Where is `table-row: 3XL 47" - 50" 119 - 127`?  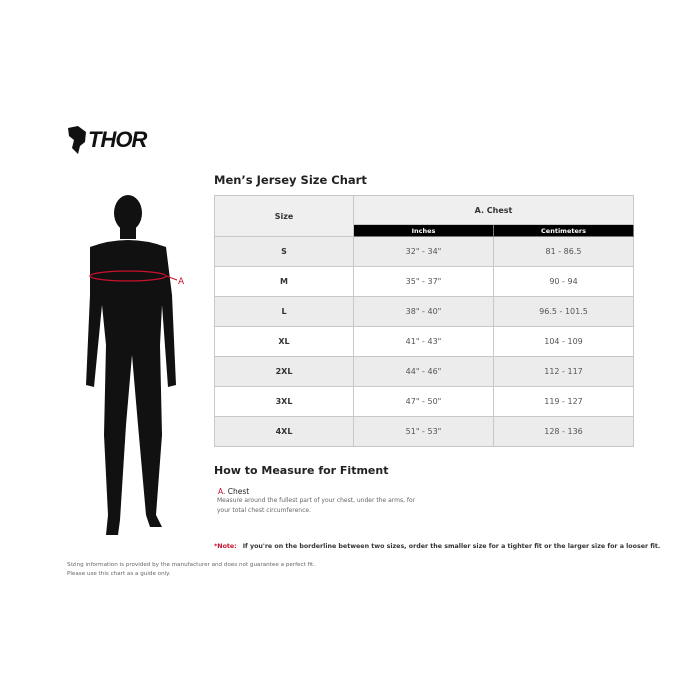 table-row: 3XL 47" - 50" 119 - 127 is located at coordinates (424, 401).